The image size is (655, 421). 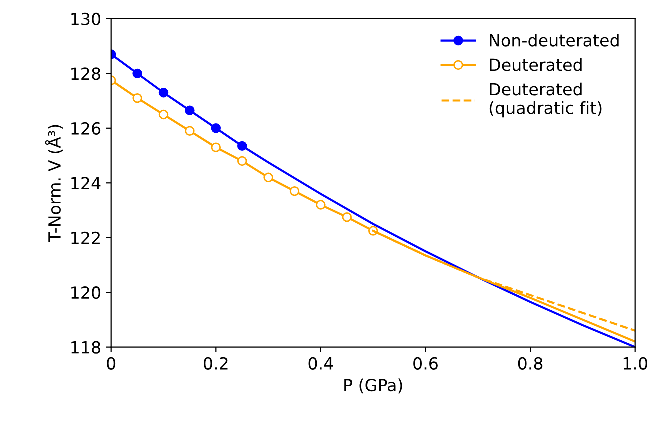 What do you see at coordinates (426, 363) in the screenshot?
I see `x-tick-label: 0.6` at bounding box center [426, 363].